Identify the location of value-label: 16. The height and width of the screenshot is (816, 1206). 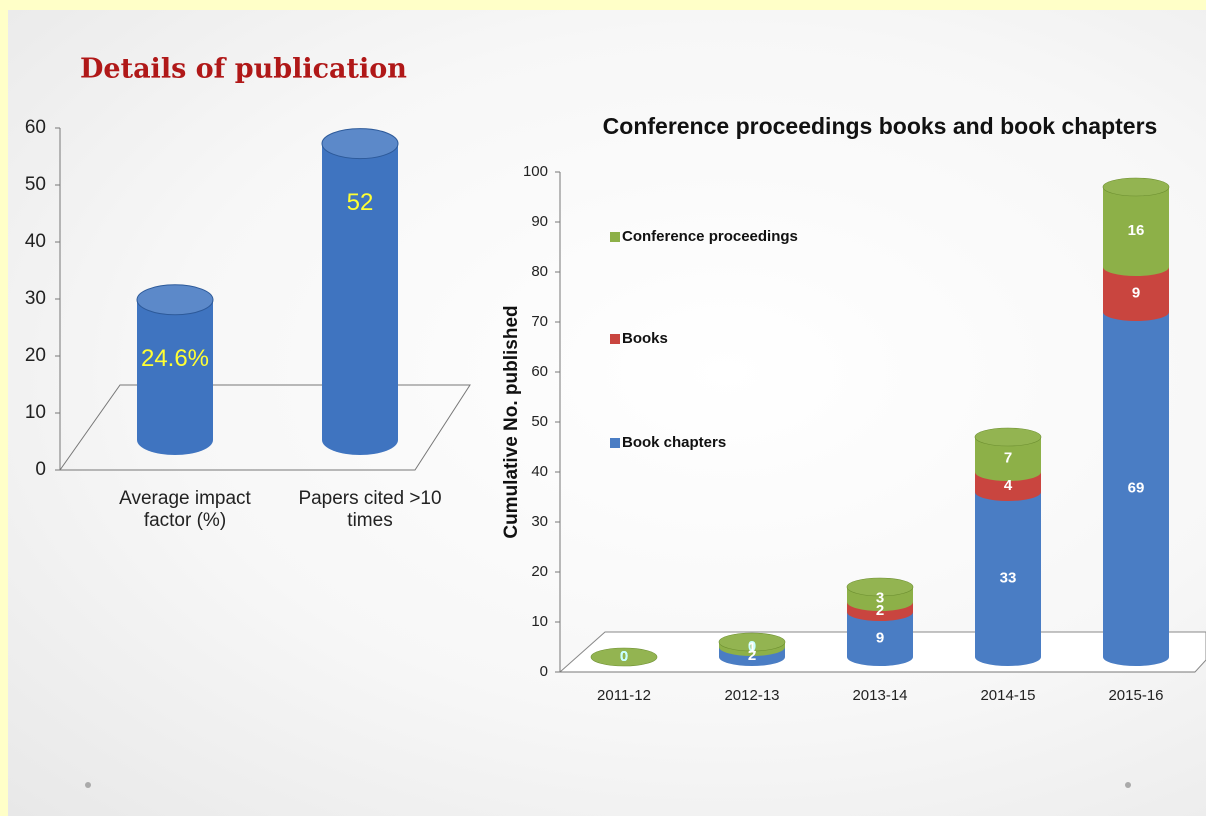
(1136, 230).